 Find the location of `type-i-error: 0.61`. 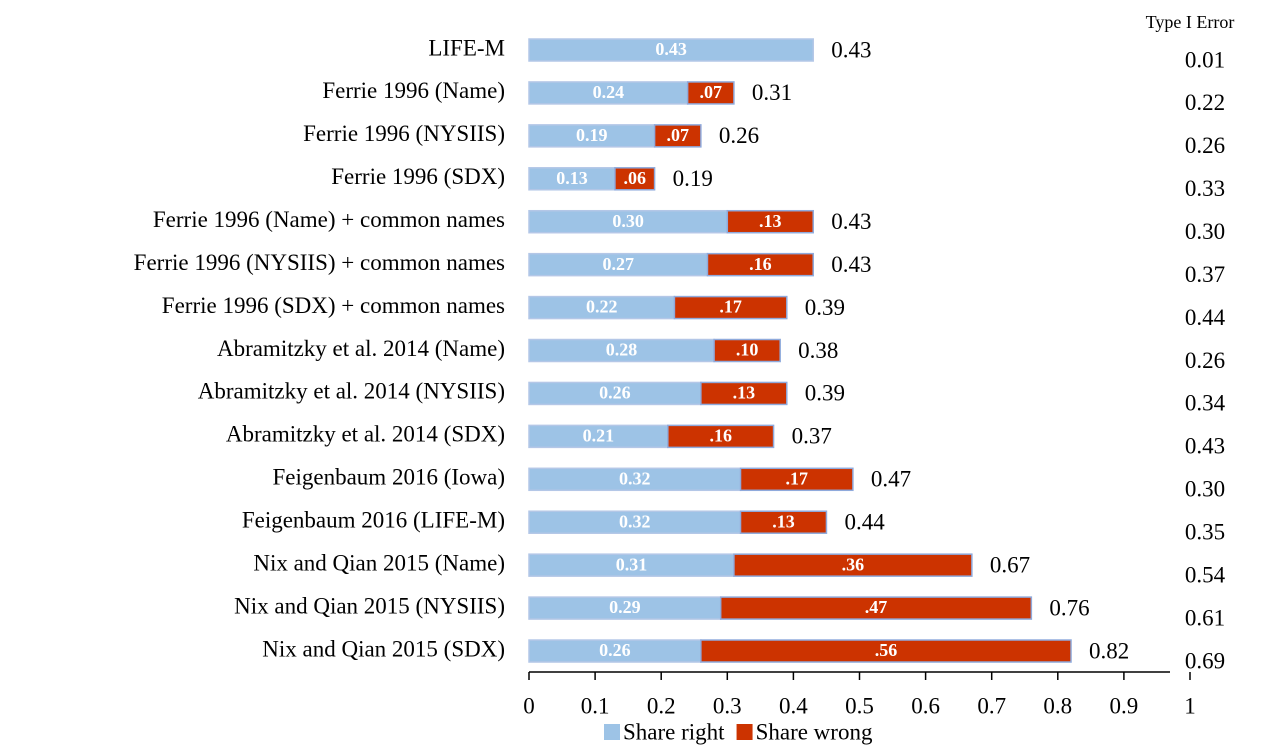

type-i-error: 0.61 is located at coordinates (1205, 617).